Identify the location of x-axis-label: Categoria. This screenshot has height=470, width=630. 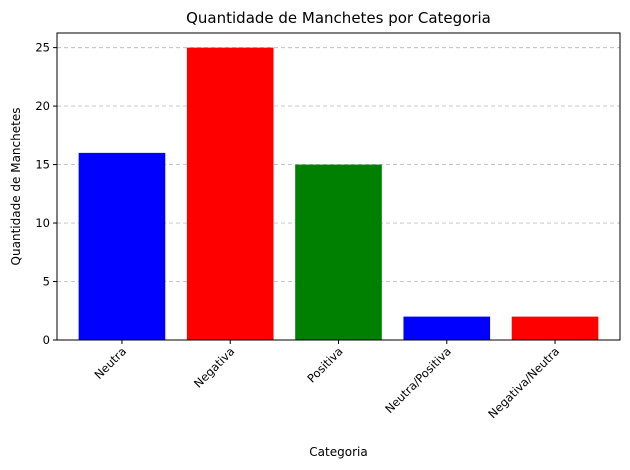
(338, 452).